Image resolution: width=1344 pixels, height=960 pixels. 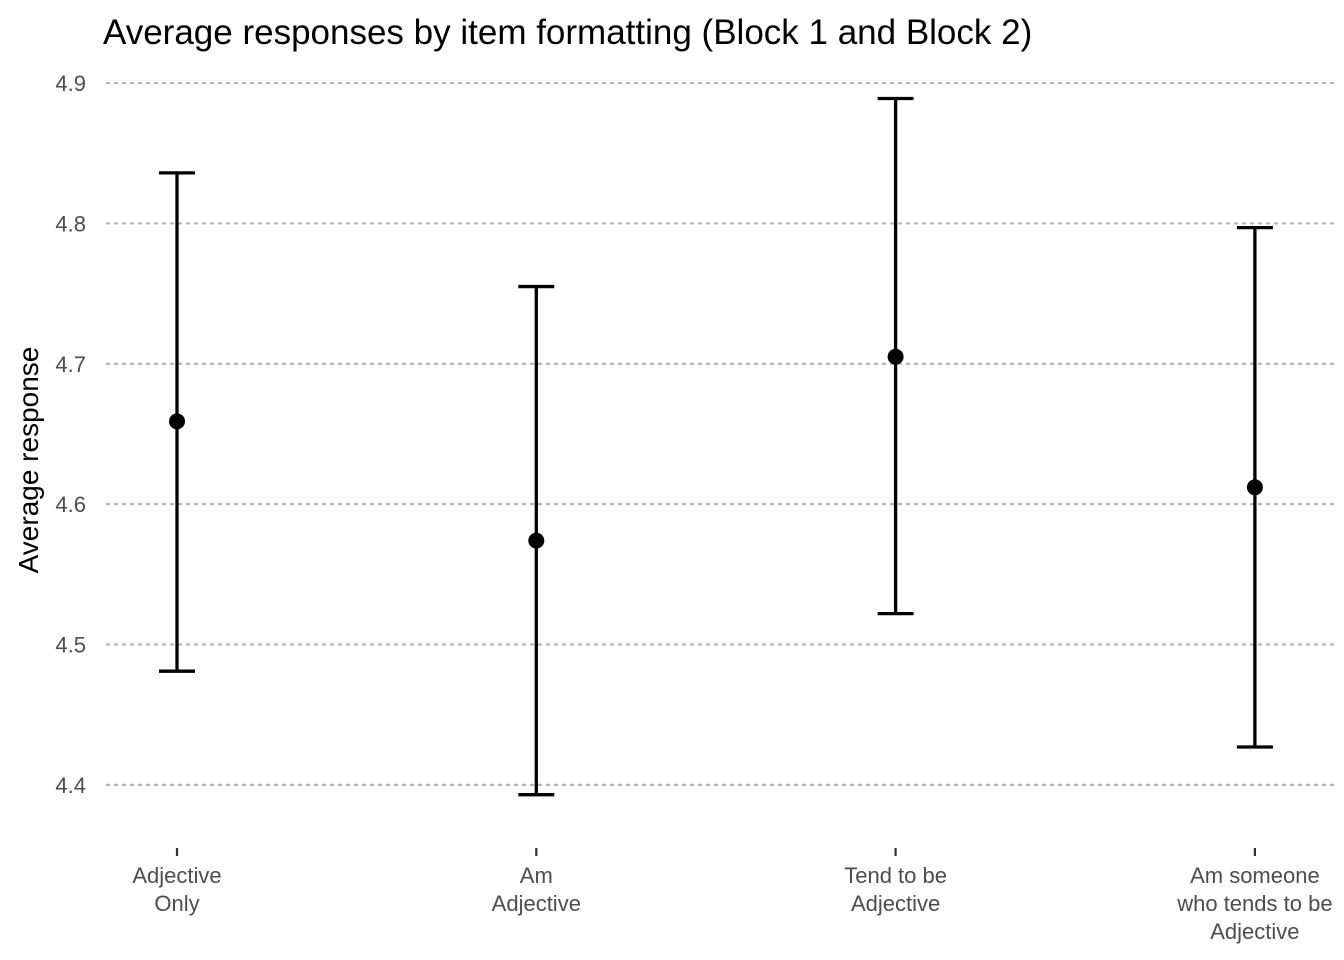 What do you see at coordinates (70, 434) in the screenshot?
I see `y-tick-labels: 4.4 4.5 4.6 4.7 4.8 4.9` at bounding box center [70, 434].